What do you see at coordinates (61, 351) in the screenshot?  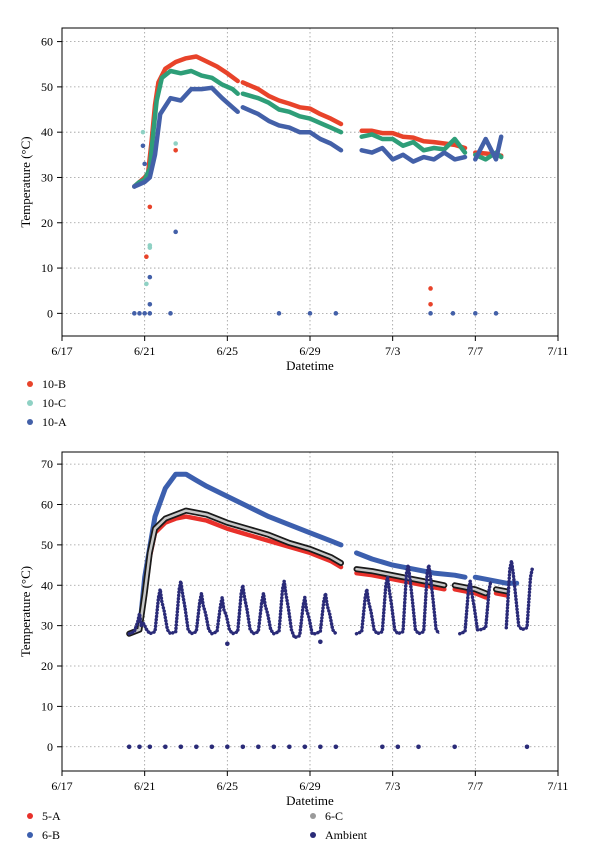 I see `x-tick-label: 6/17` at bounding box center [61, 351].